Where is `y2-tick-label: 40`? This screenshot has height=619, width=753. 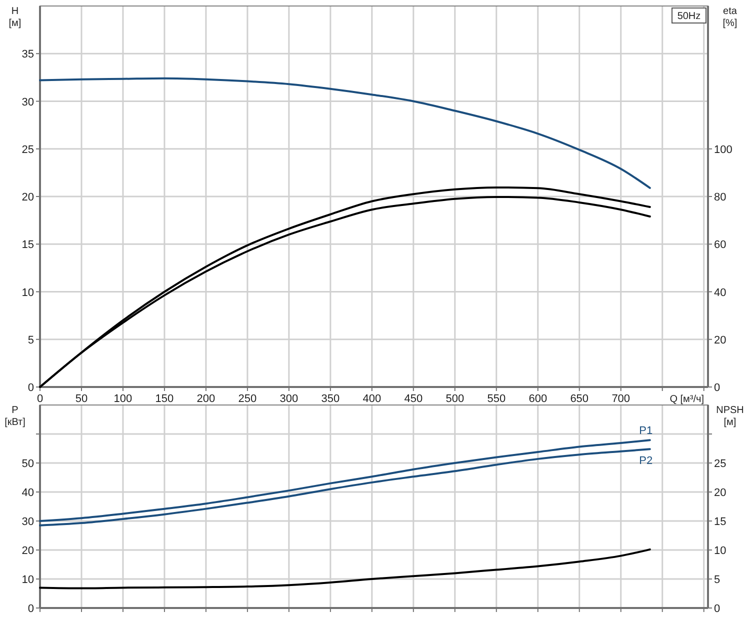 y2-tick-label: 40 is located at coordinates (720, 292).